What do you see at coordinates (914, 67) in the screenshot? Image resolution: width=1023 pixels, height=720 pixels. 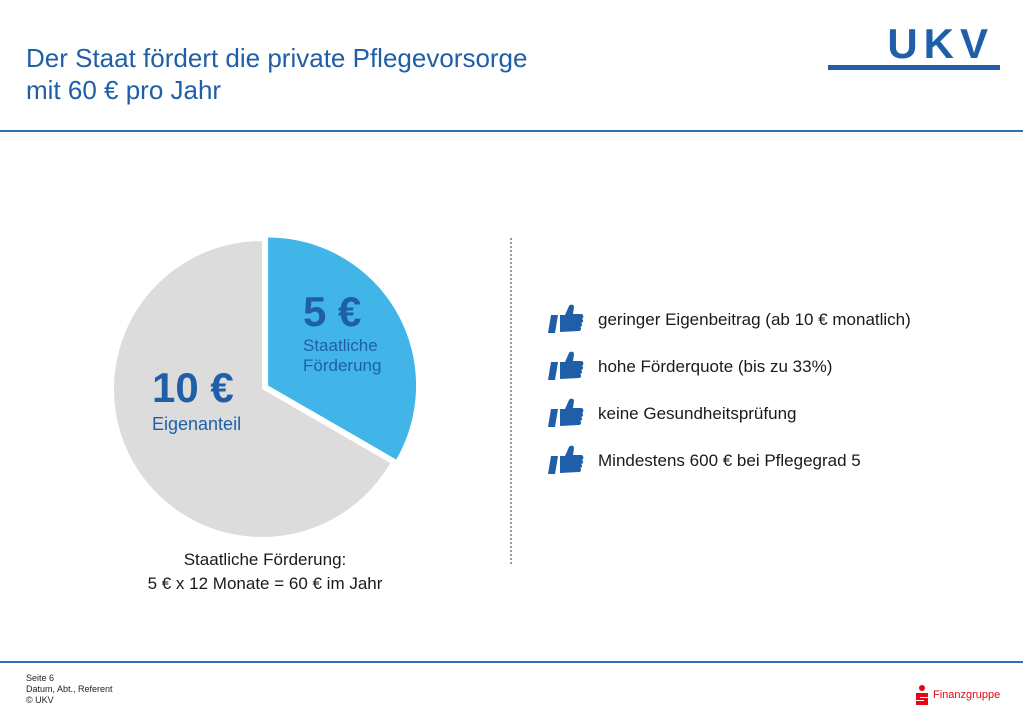 I see `ukv-logo-underline` at bounding box center [914, 67].